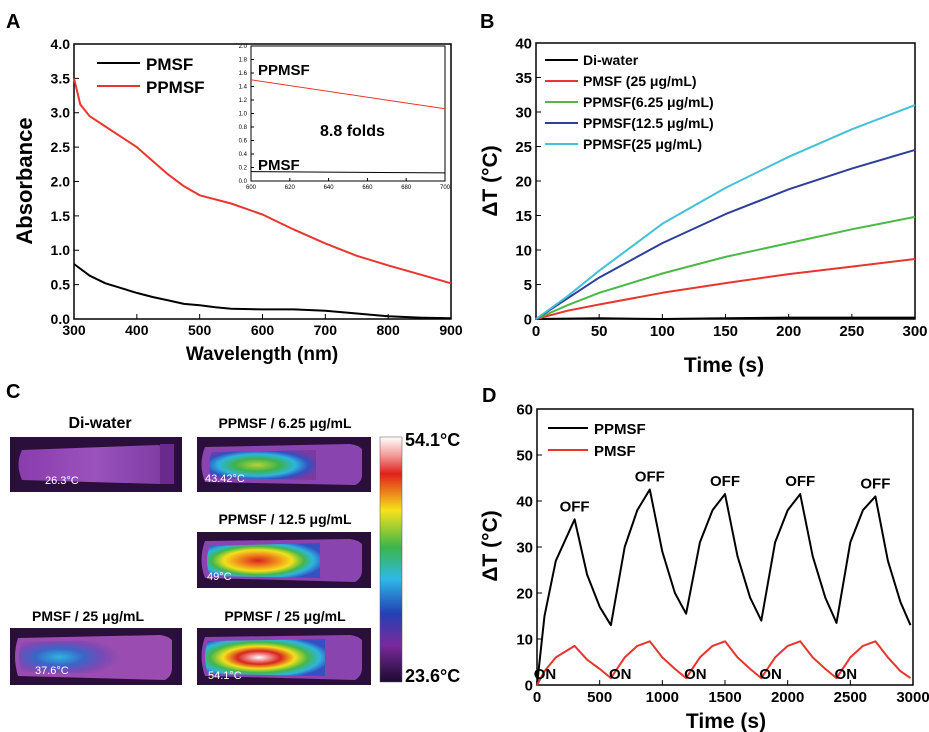 The height and width of the screenshot is (732, 929). What do you see at coordinates (169, 64) in the screenshot?
I see `legend-label-pmsf: PMSF` at bounding box center [169, 64].